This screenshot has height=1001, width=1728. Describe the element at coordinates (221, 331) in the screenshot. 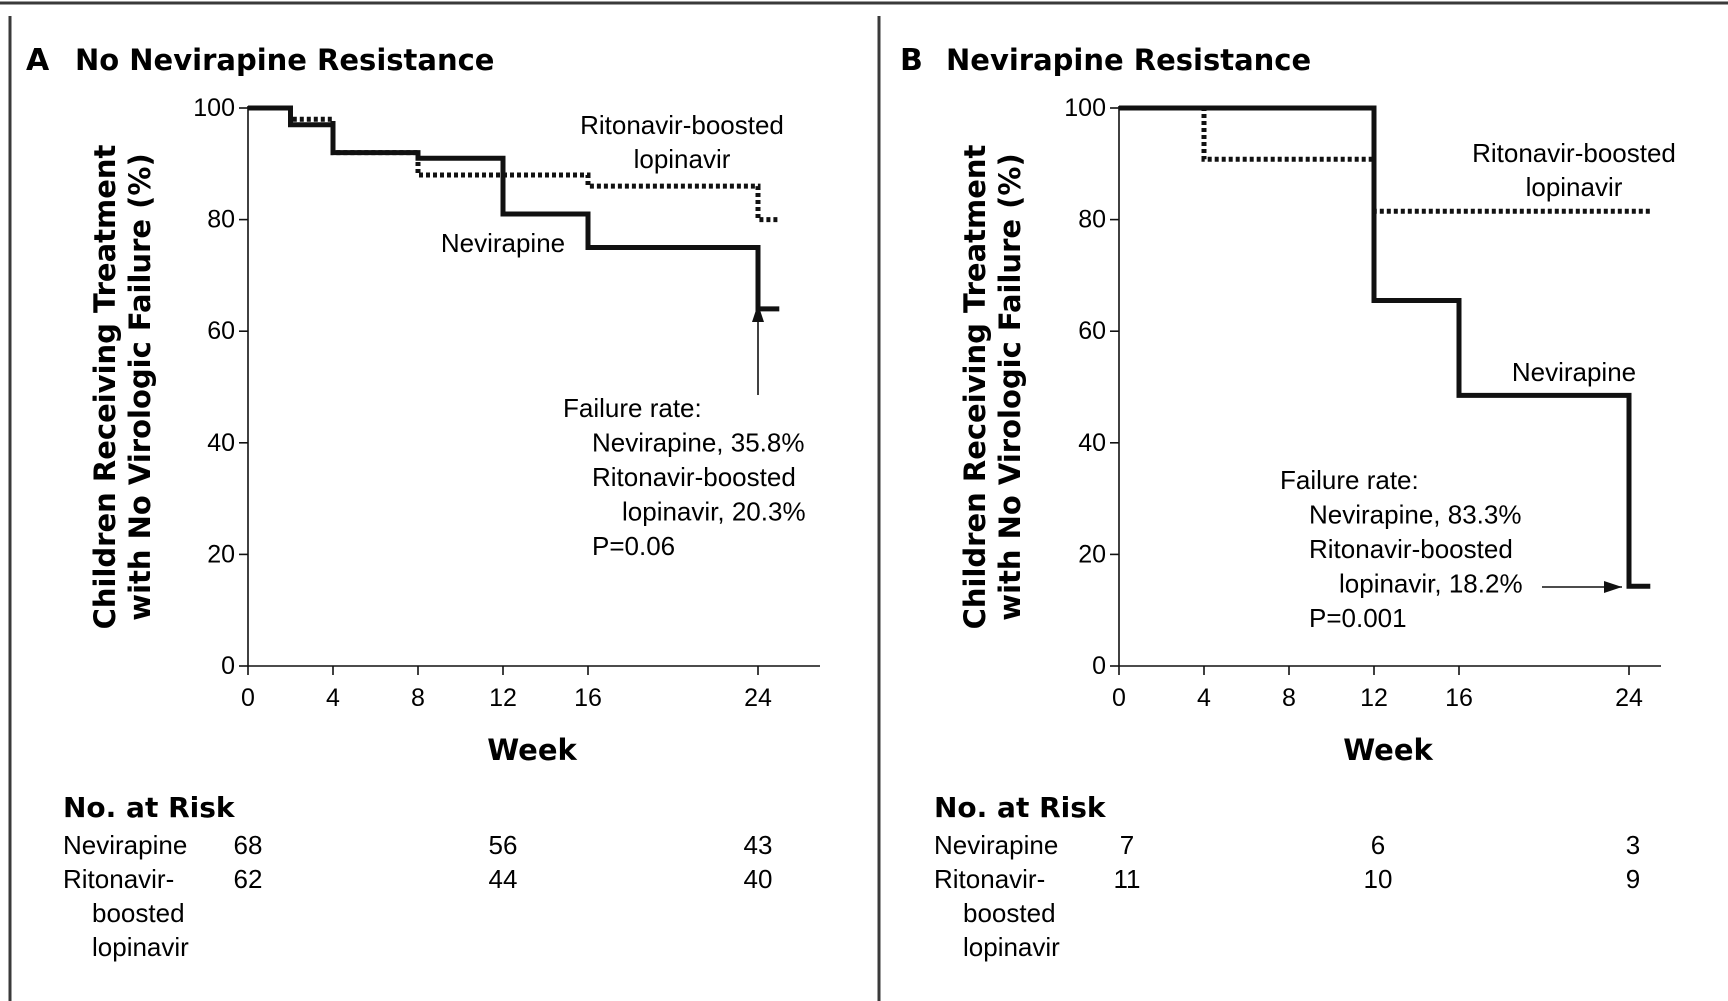

I see `panel-a-y-tick-label: 60` at that location.